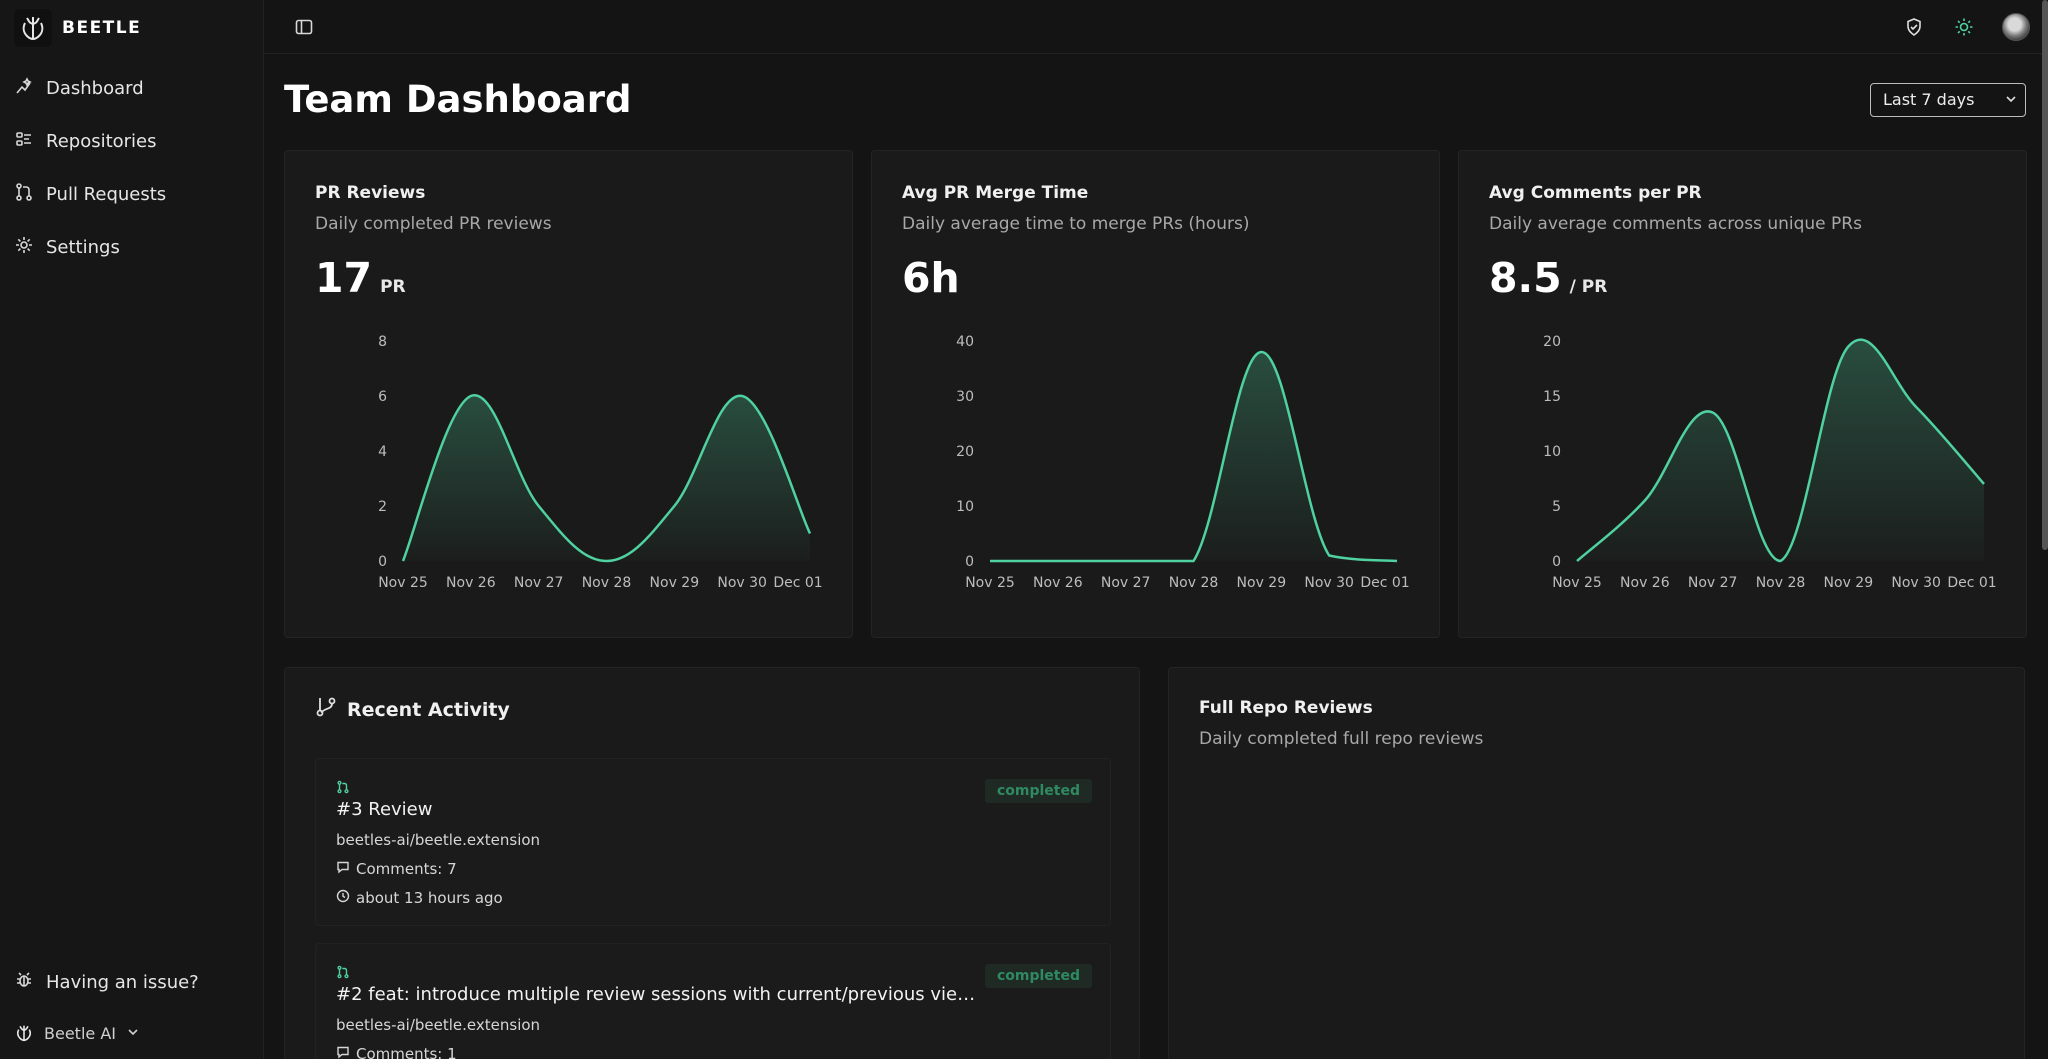 The height and width of the screenshot is (1059, 2048). I want to click on sun-icon, so click(1964, 27).